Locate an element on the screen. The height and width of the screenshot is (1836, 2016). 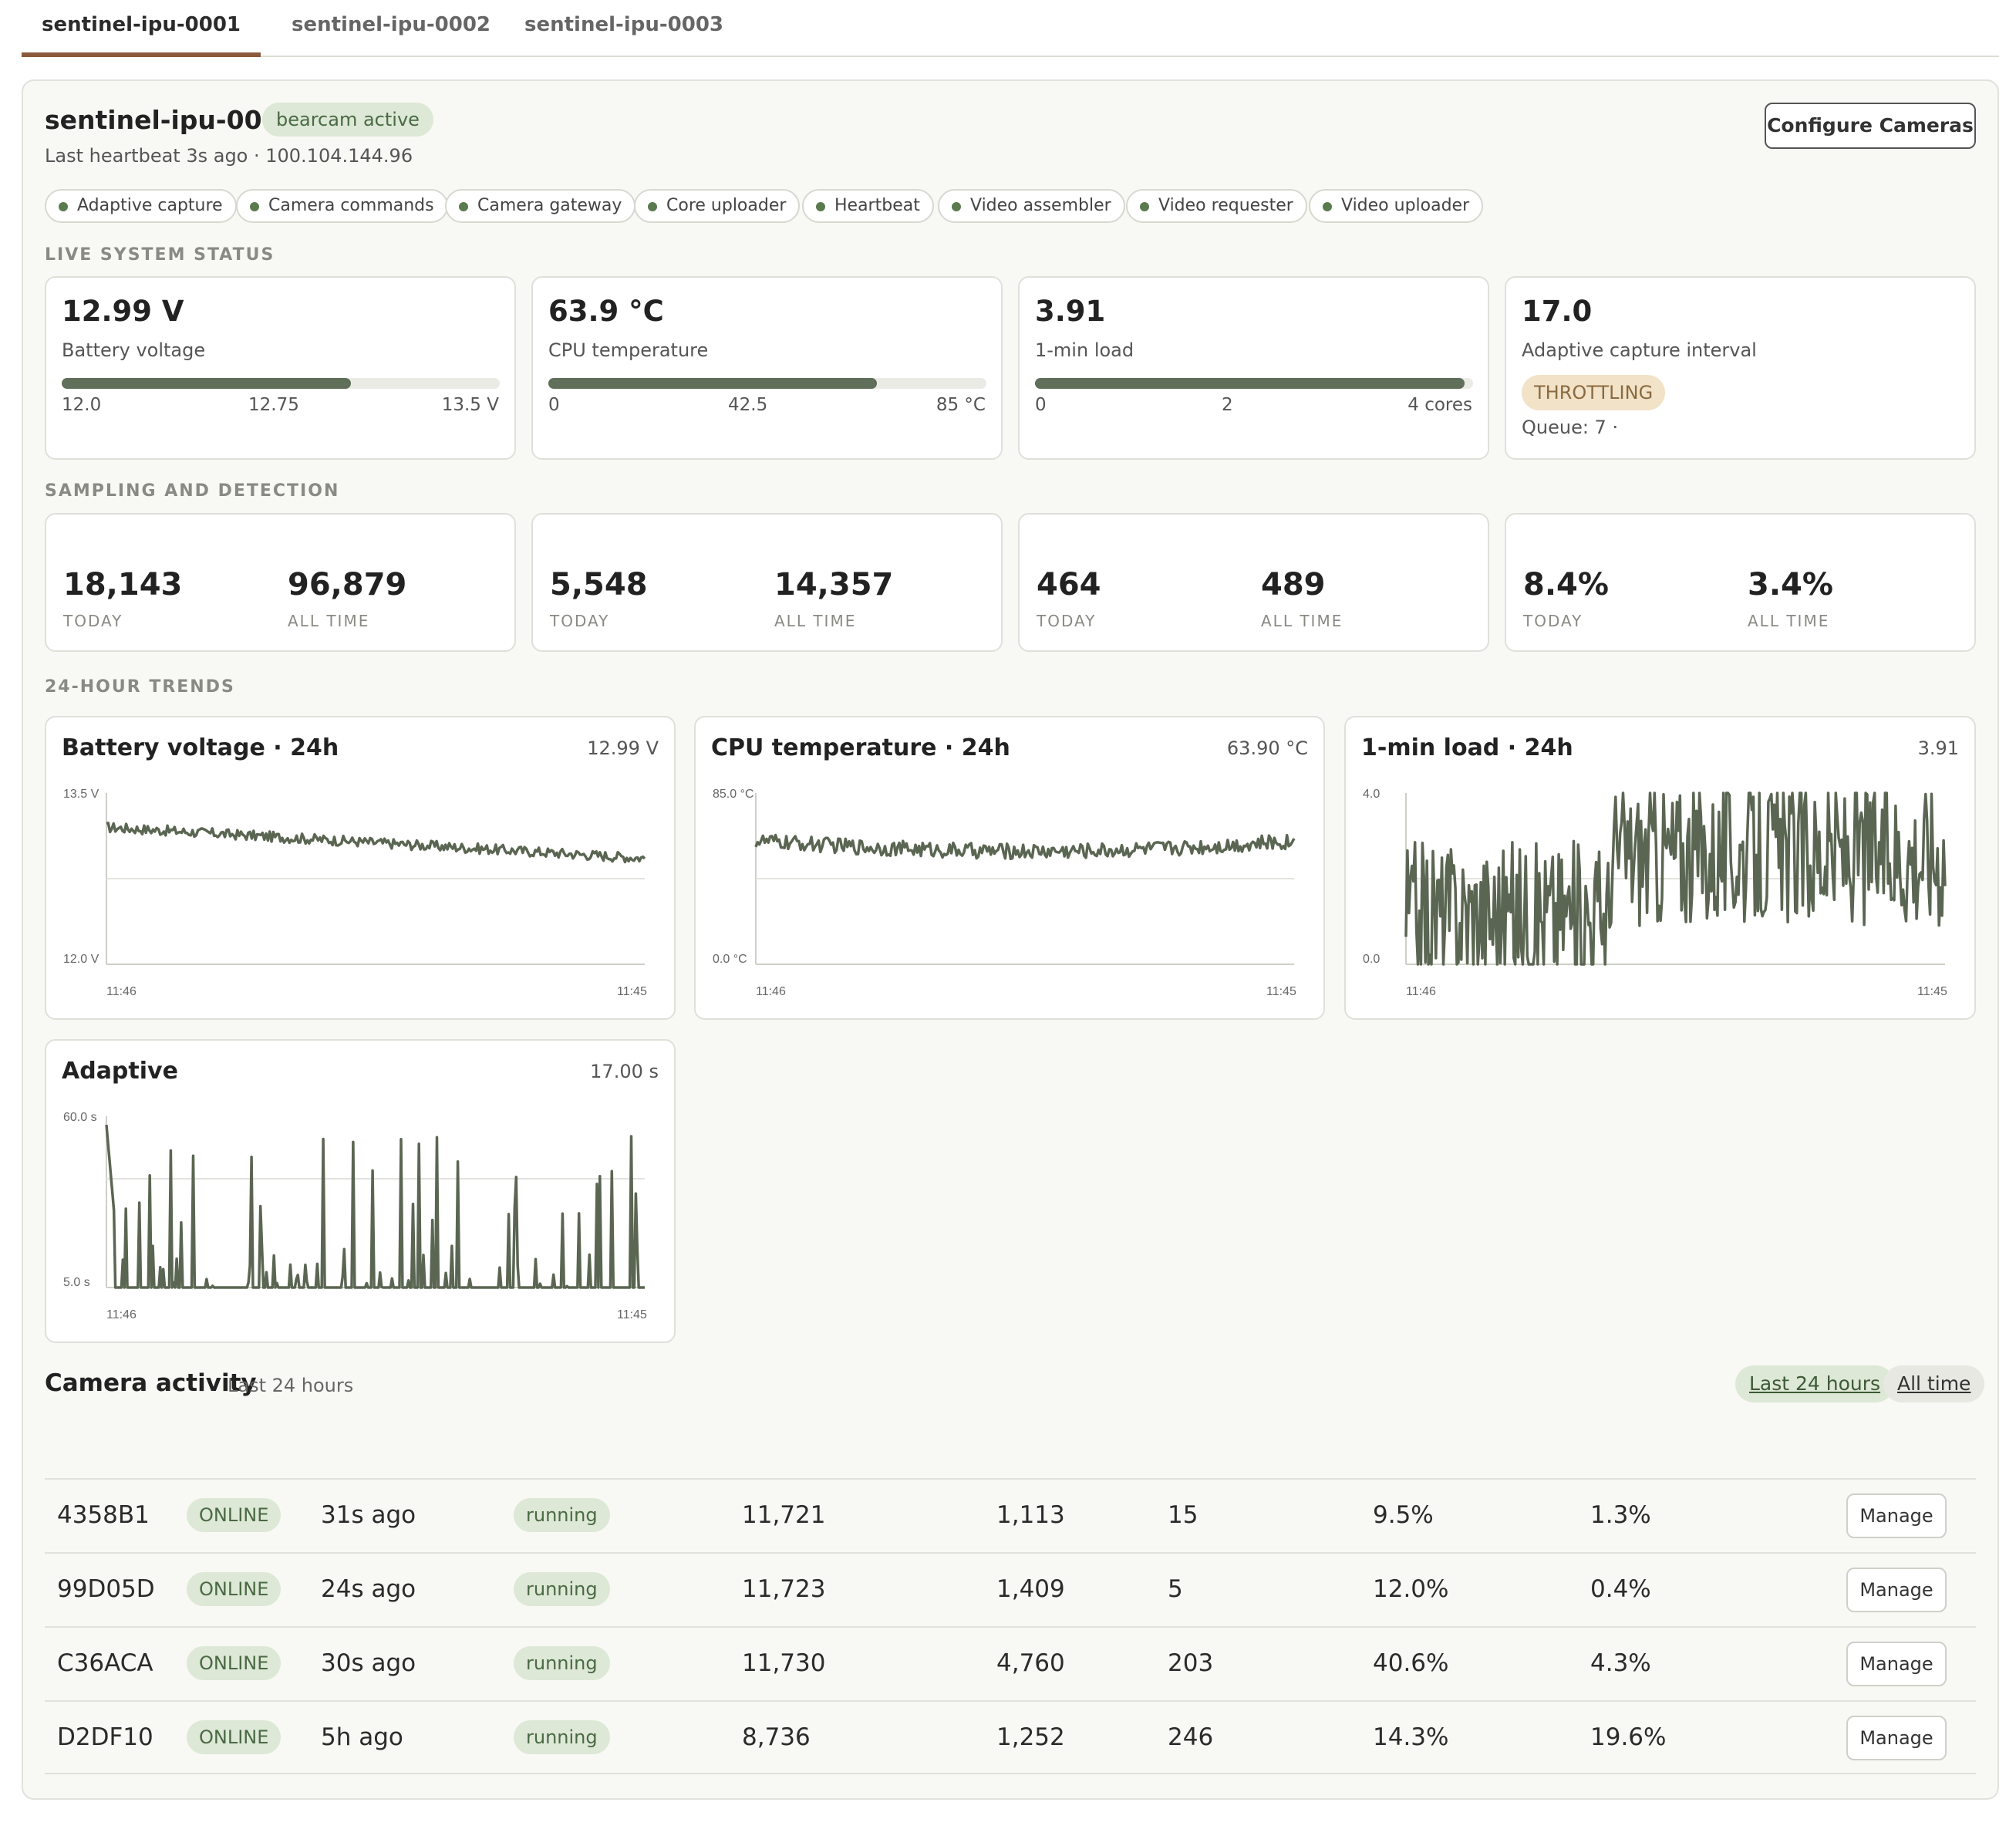
y-min-label: 12.0 V is located at coordinates (81, 959).